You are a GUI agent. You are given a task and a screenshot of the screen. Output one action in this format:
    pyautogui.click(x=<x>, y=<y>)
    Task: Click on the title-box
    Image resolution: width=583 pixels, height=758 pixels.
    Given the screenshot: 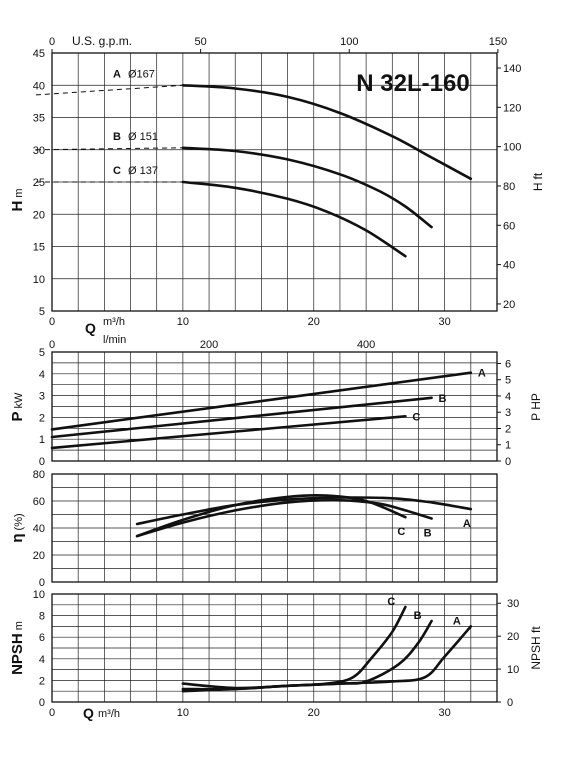 What is the action you would take?
    pyautogui.click(x=414, y=83)
    